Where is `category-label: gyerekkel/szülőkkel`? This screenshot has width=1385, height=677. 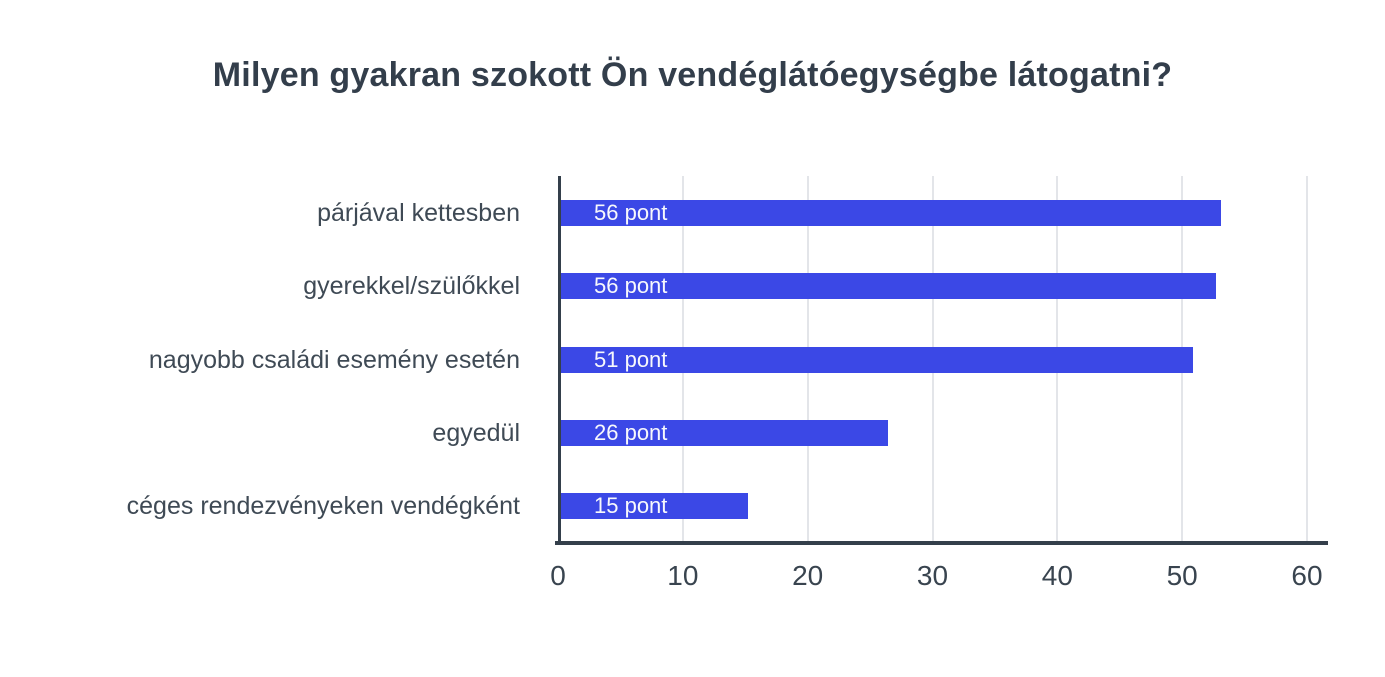
category-label: gyerekkel/szülőkkel is located at coordinates (411, 286).